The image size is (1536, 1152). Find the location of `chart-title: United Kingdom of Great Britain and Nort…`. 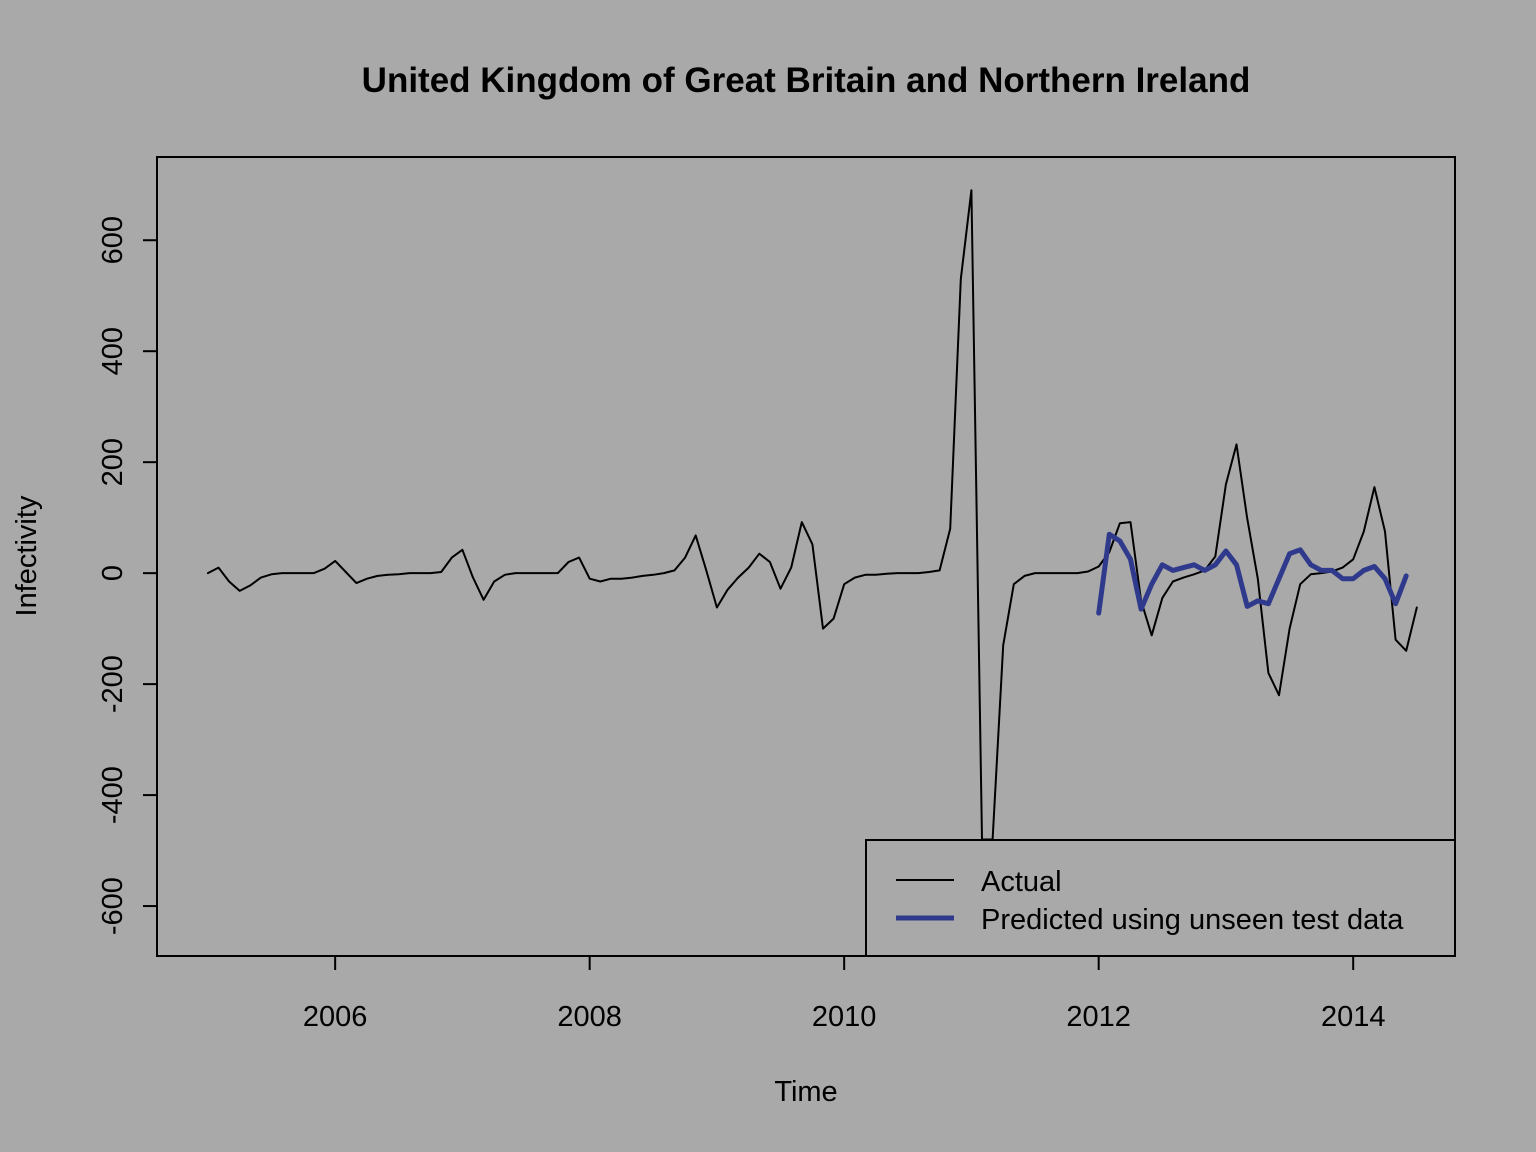

chart-title: United Kingdom of Great Britain and Nort… is located at coordinates (806, 80).